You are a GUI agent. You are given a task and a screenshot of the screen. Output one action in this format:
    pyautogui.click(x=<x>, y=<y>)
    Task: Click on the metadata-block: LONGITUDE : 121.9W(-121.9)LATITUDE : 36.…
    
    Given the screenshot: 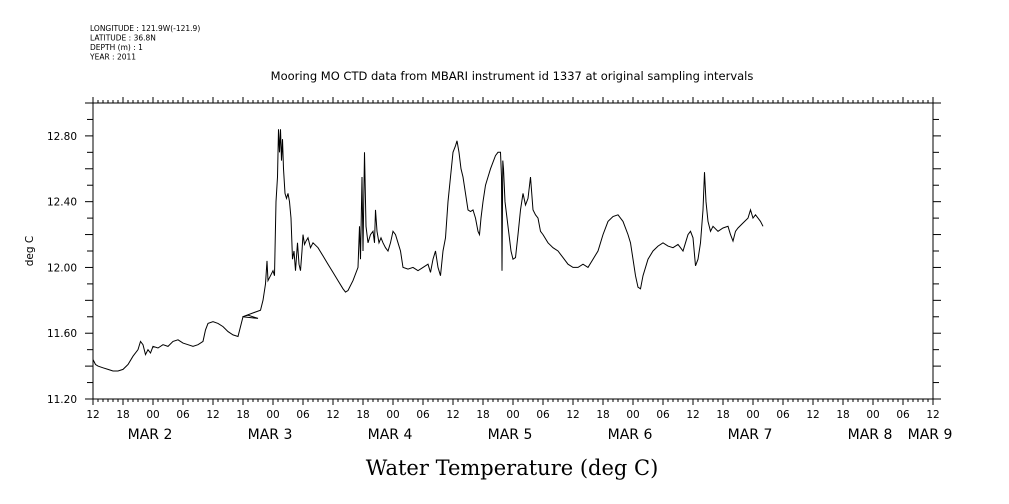 What is the action you would take?
    pyautogui.click(x=144, y=43)
    